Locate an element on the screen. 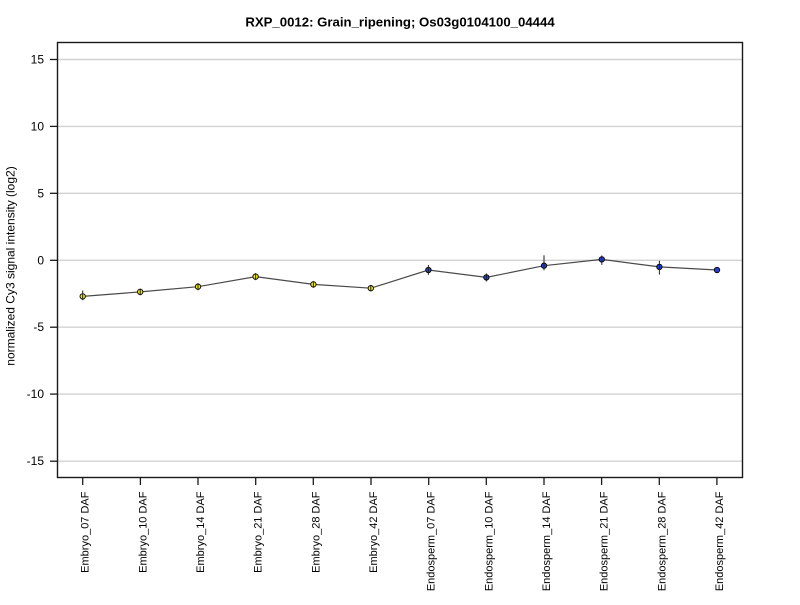  svg-text: -10 is located at coordinates (36, 394).